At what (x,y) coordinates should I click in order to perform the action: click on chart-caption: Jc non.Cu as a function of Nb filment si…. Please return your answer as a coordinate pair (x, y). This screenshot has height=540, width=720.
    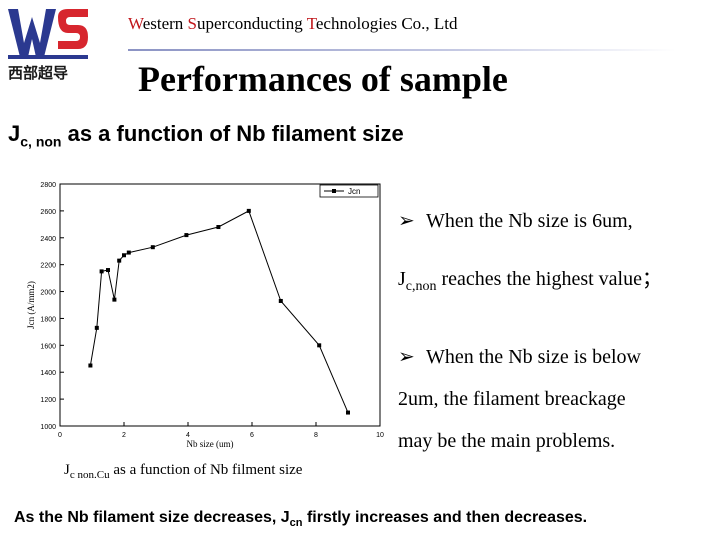
    Looking at the image, I should click on (183, 471).